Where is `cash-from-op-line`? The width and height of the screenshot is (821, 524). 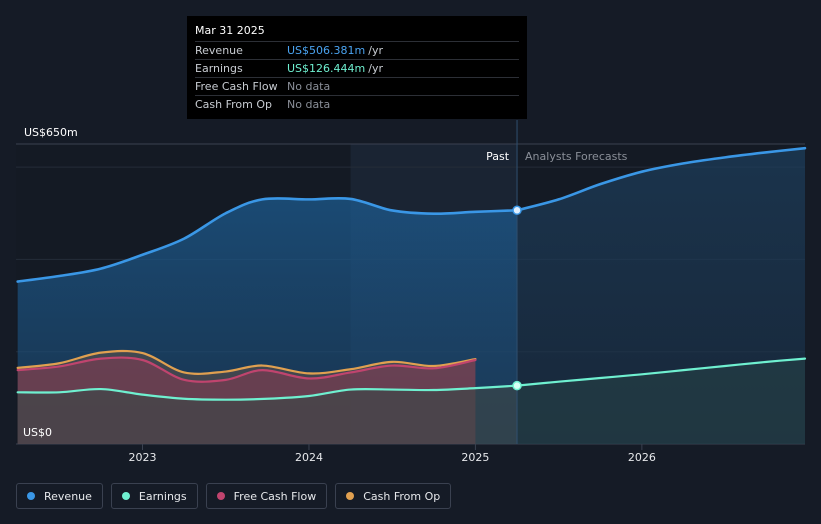 cash-from-op-line is located at coordinates (246, 362).